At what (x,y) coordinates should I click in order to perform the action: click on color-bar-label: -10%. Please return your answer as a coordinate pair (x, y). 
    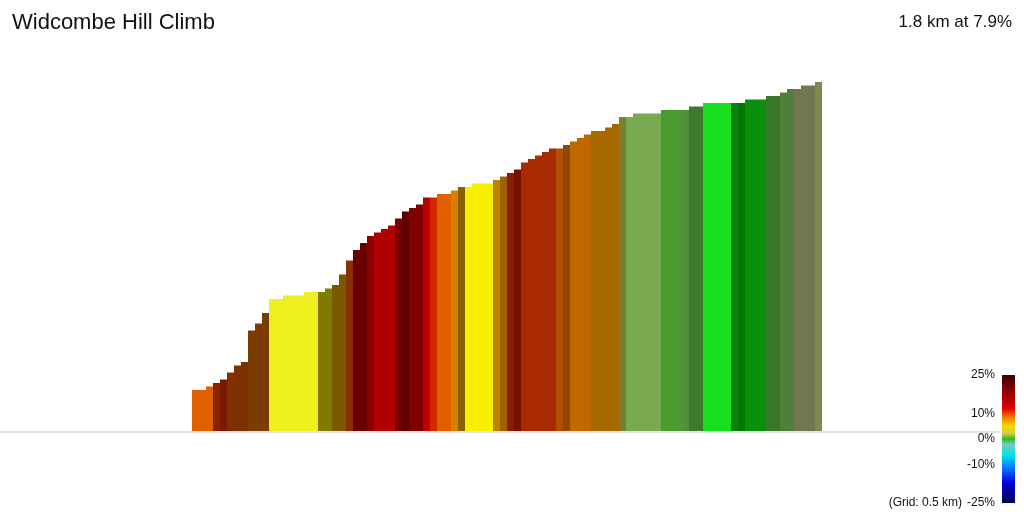
    Looking at the image, I should click on (981, 463).